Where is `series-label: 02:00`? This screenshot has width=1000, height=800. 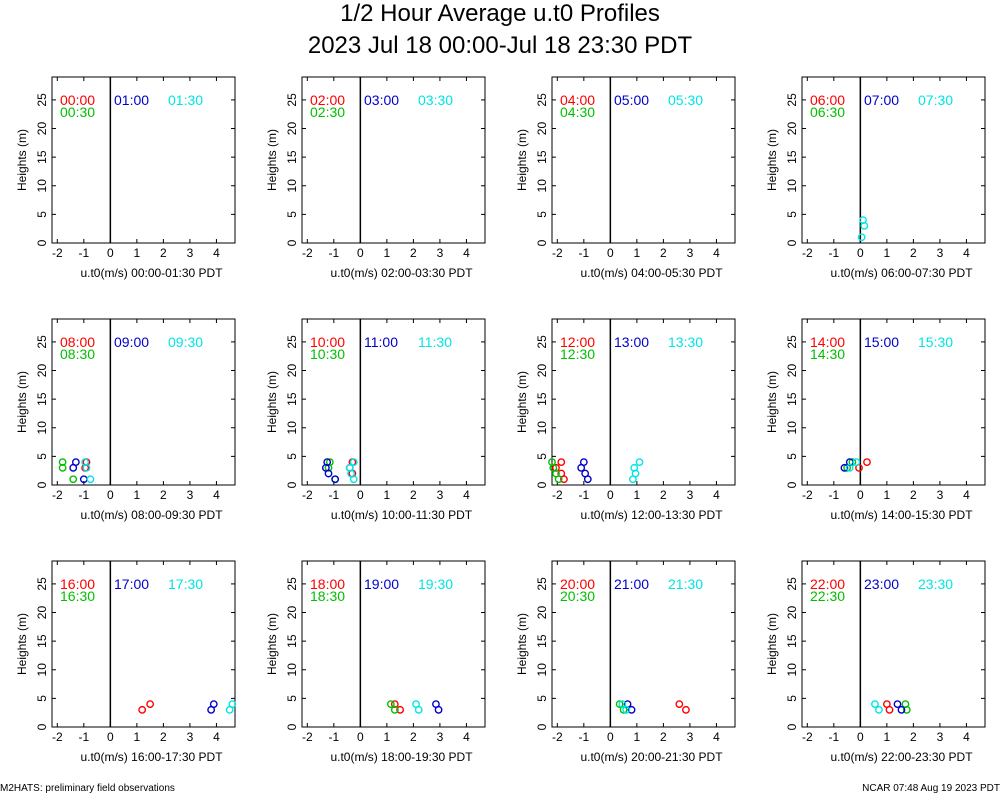
series-label: 02:00 is located at coordinates (327, 100).